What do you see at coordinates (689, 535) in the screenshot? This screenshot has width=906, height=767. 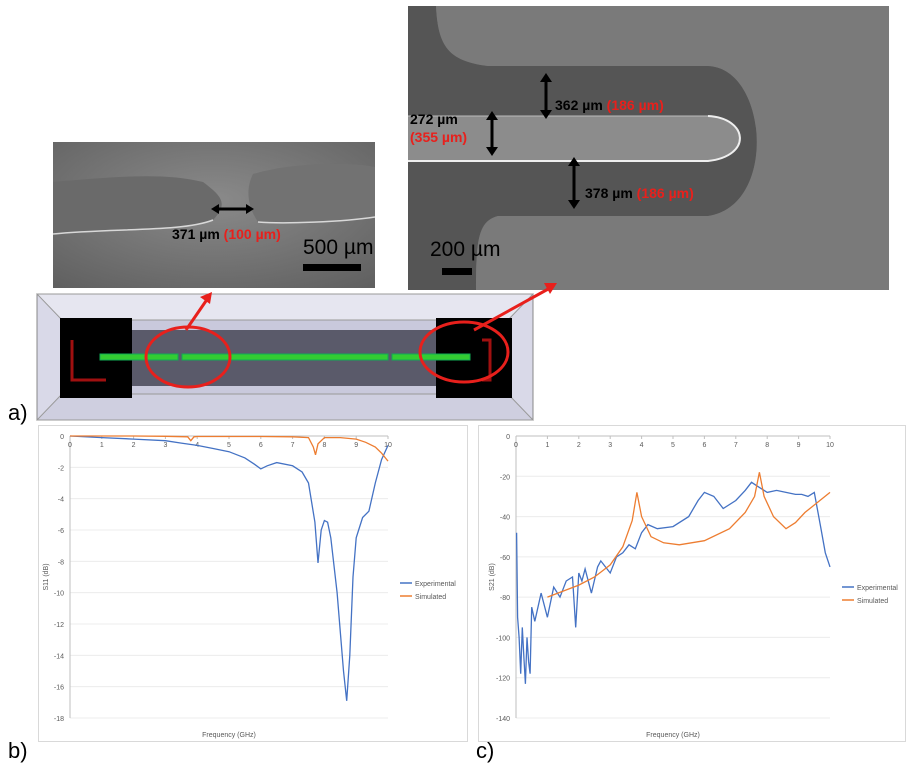 I see `c1-series-line-simulated` at bounding box center [689, 535].